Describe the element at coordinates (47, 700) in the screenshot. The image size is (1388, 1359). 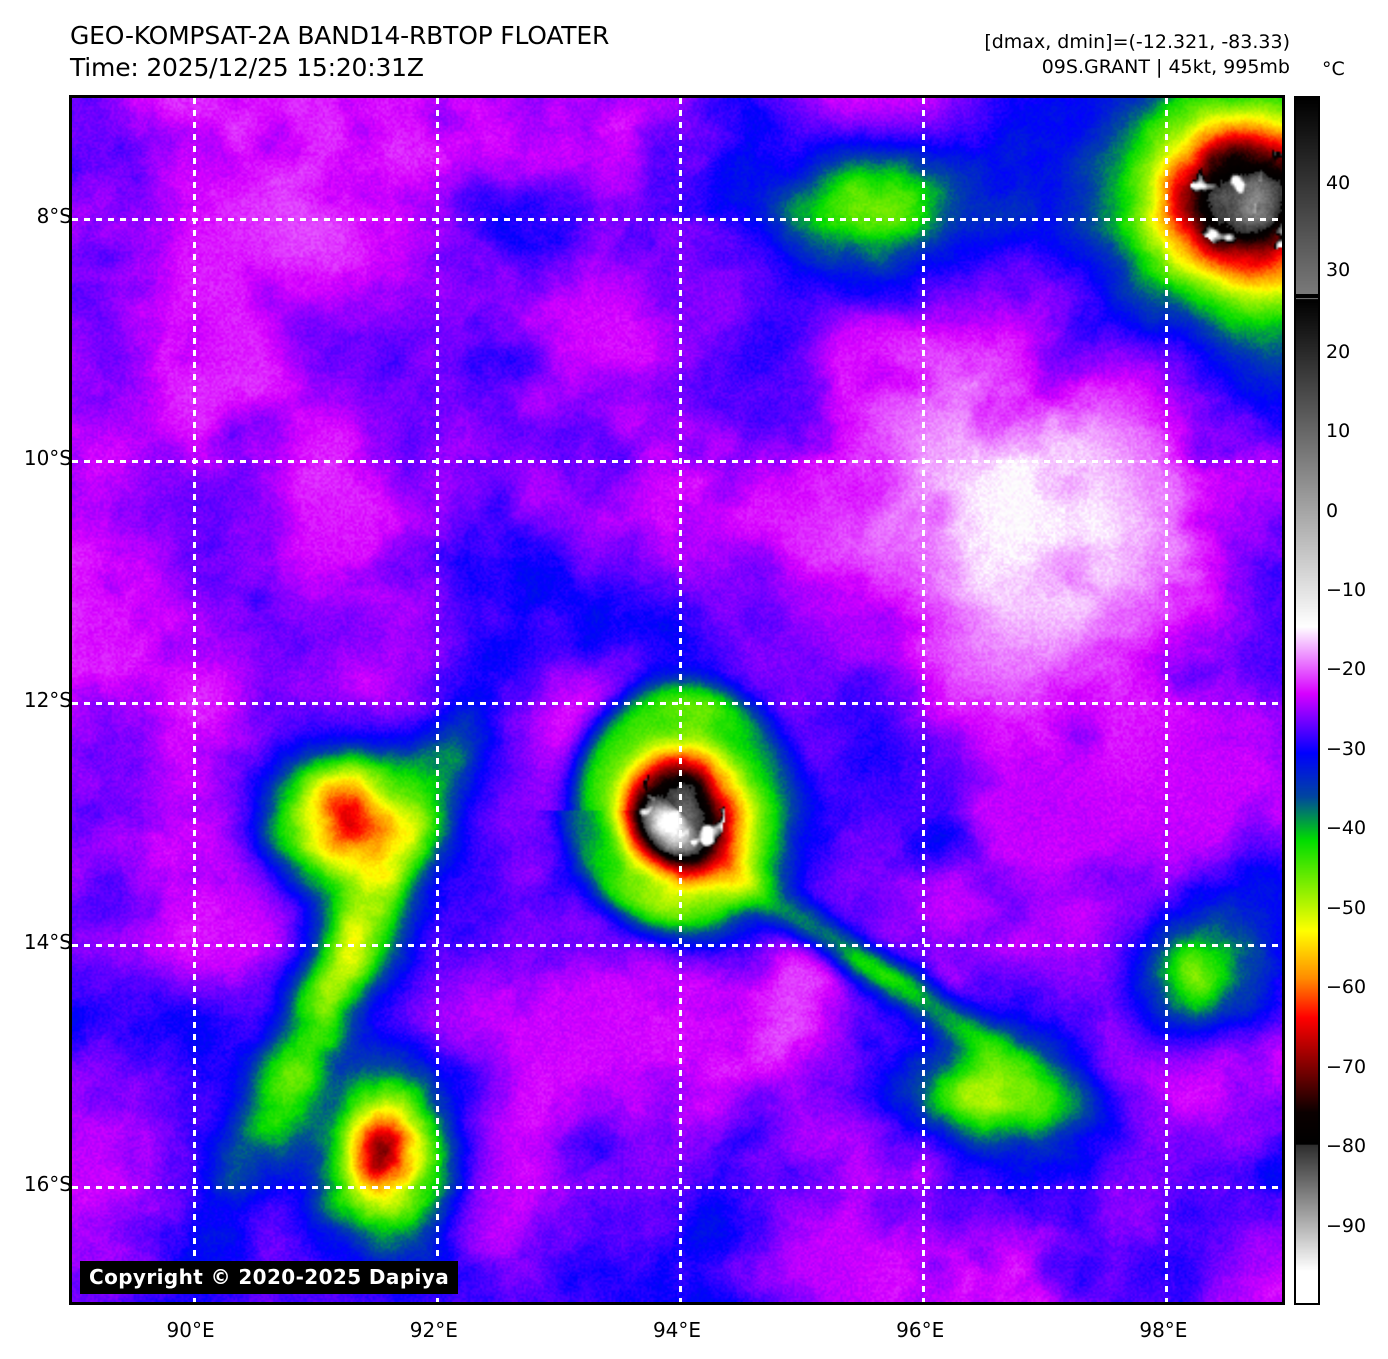
I see `ytick-label-12s: 12°S` at that location.